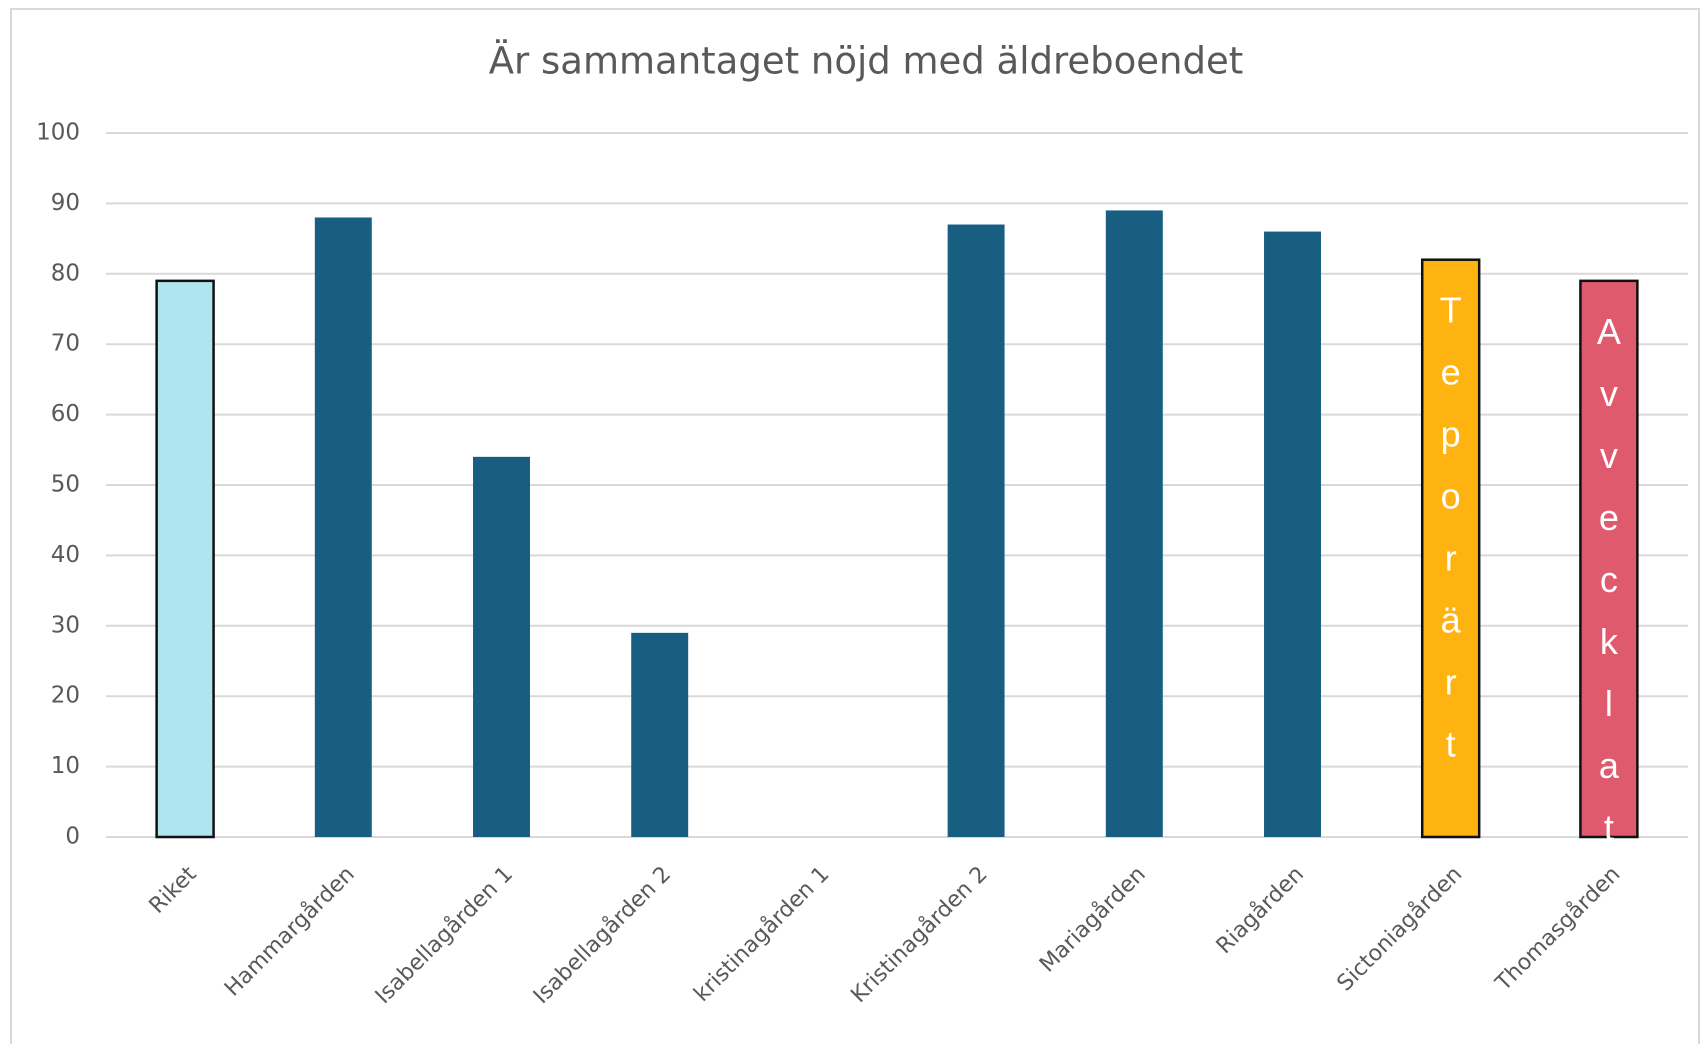  What do you see at coordinates (65, 344) in the screenshot?
I see `y-tick-label: 70` at bounding box center [65, 344].